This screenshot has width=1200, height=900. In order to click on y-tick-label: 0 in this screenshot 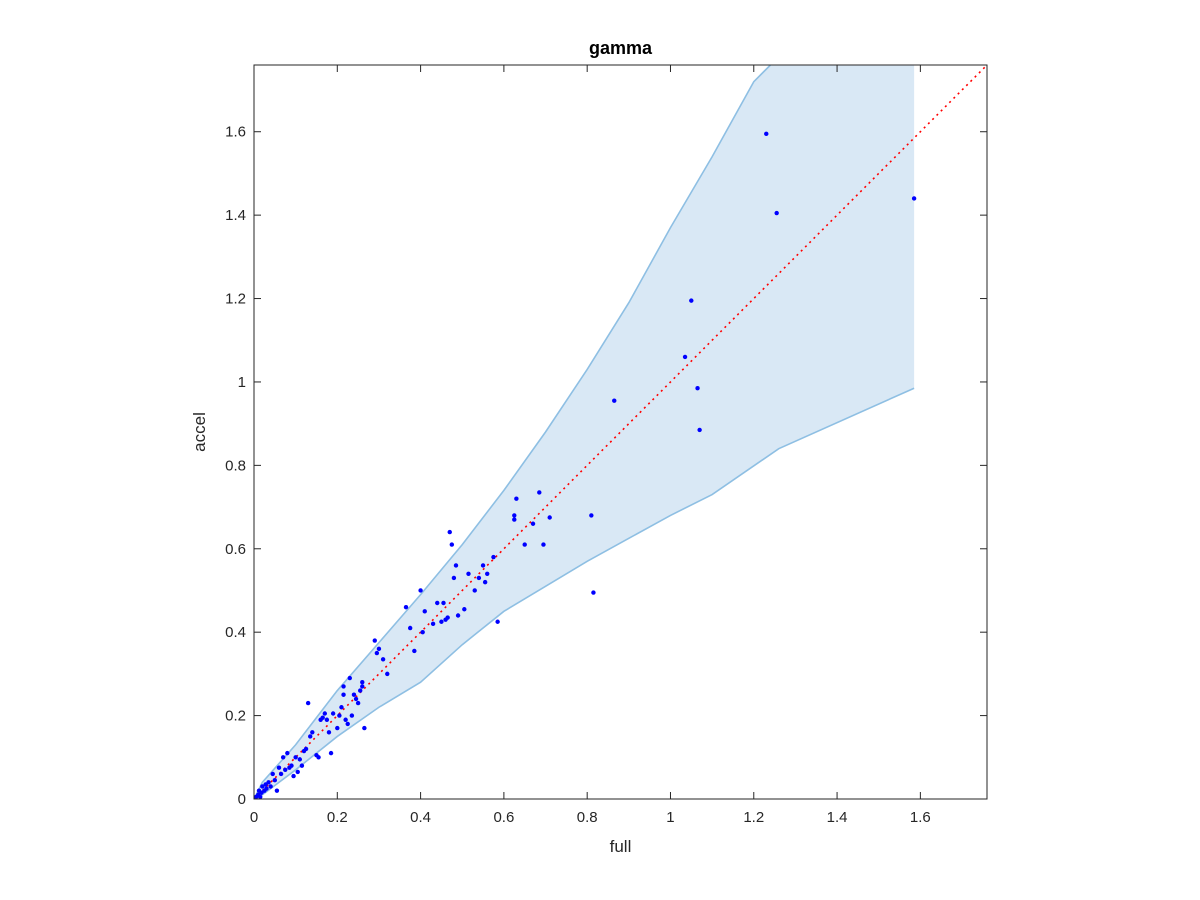, I will do `click(242, 799)`.